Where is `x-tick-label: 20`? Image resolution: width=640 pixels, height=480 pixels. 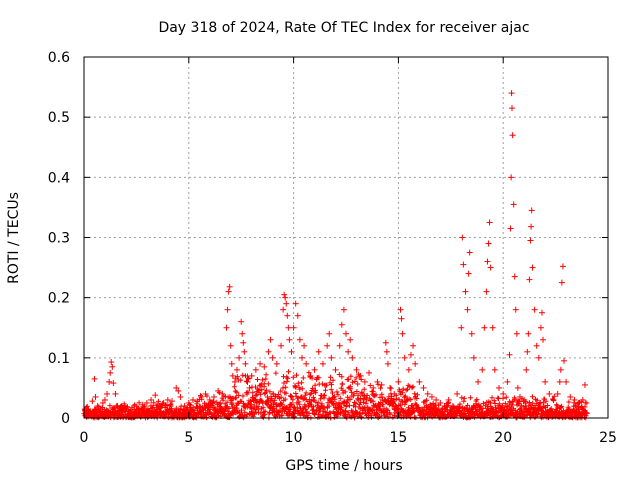 x-tick-label: 20 is located at coordinates (503, 438).